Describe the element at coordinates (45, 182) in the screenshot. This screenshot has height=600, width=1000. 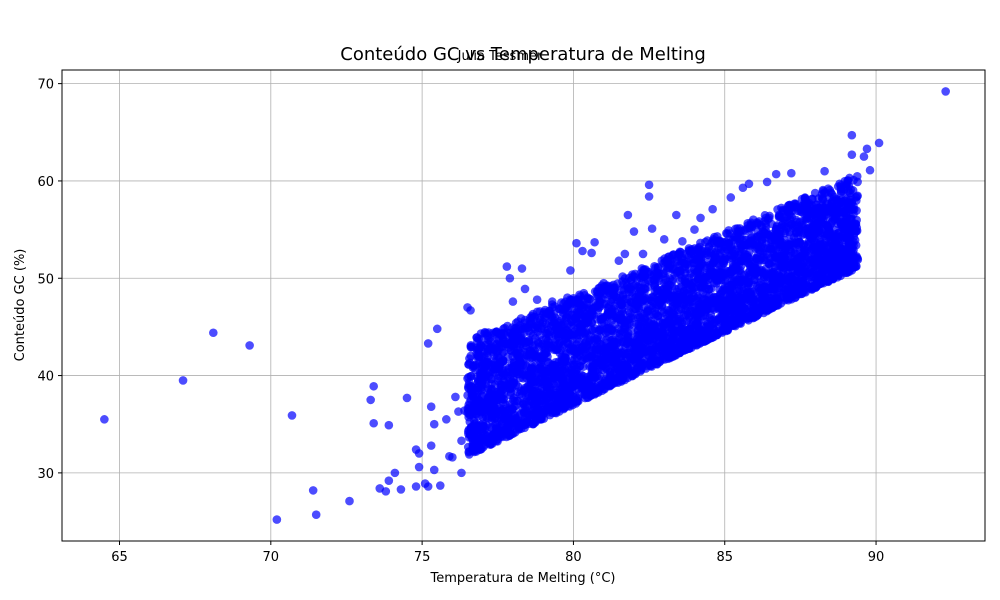
I see `y-tick-label: 60` at that location.